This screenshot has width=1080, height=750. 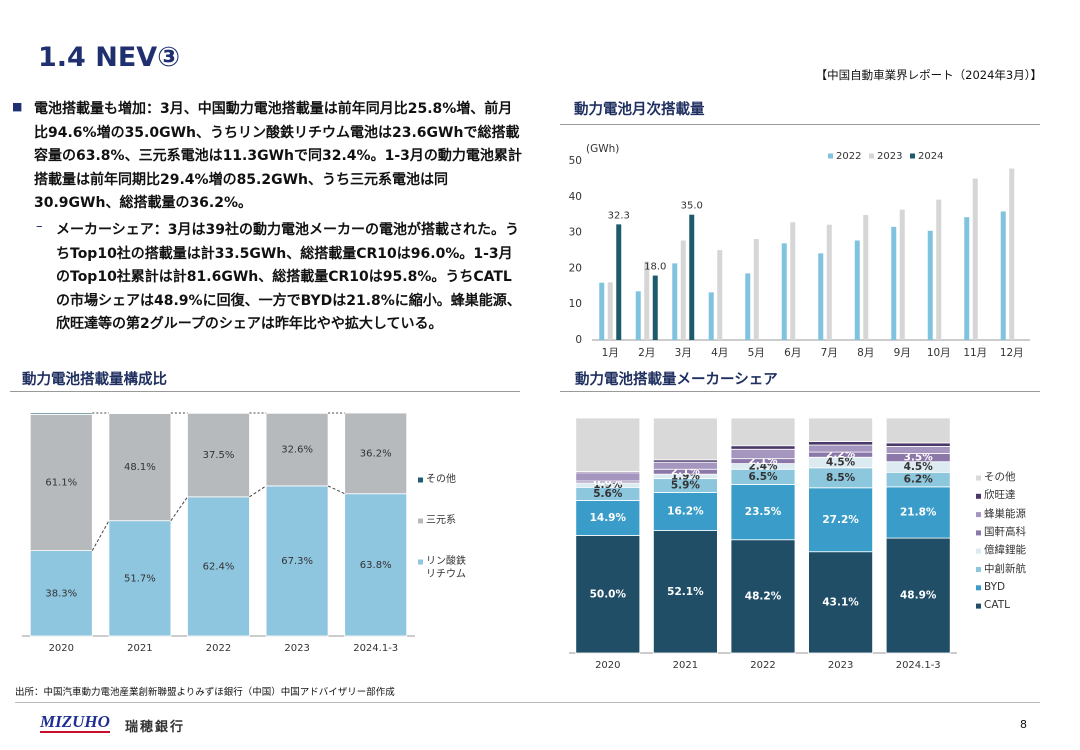 I want to click on value-label: 38.3%, so click(x=61, y=593).